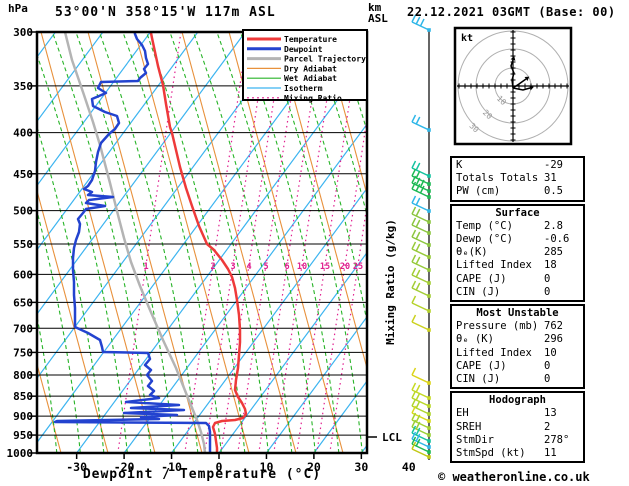 The image size is (629, 486). I want to click on table-row-value: 13, so click(550, 413).